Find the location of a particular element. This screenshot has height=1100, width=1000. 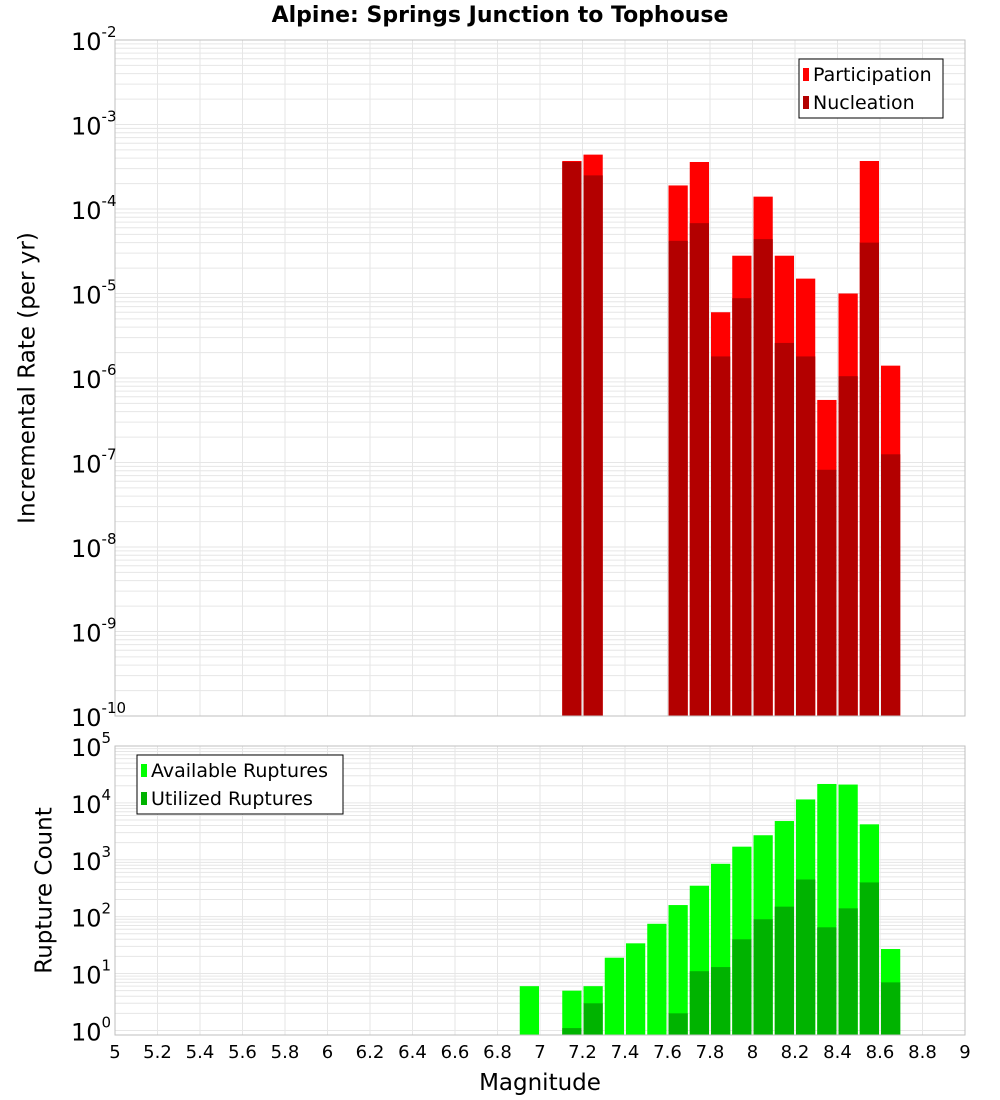

count-panel-y-label: Rupture Count is located at coordinates (45, 890).